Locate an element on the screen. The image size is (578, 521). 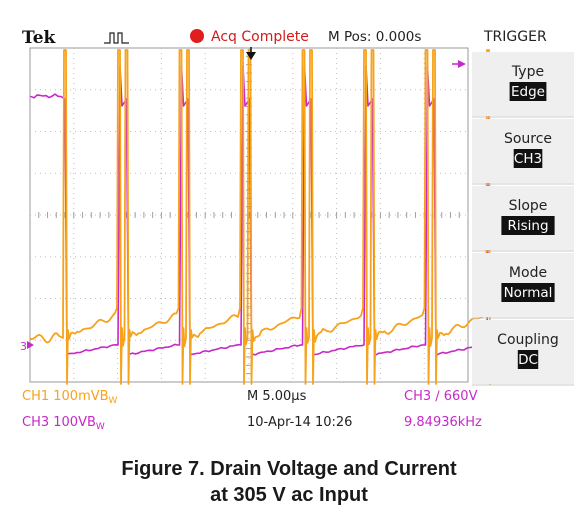
brand-logo: Tek is located at coordinates (39, 38).